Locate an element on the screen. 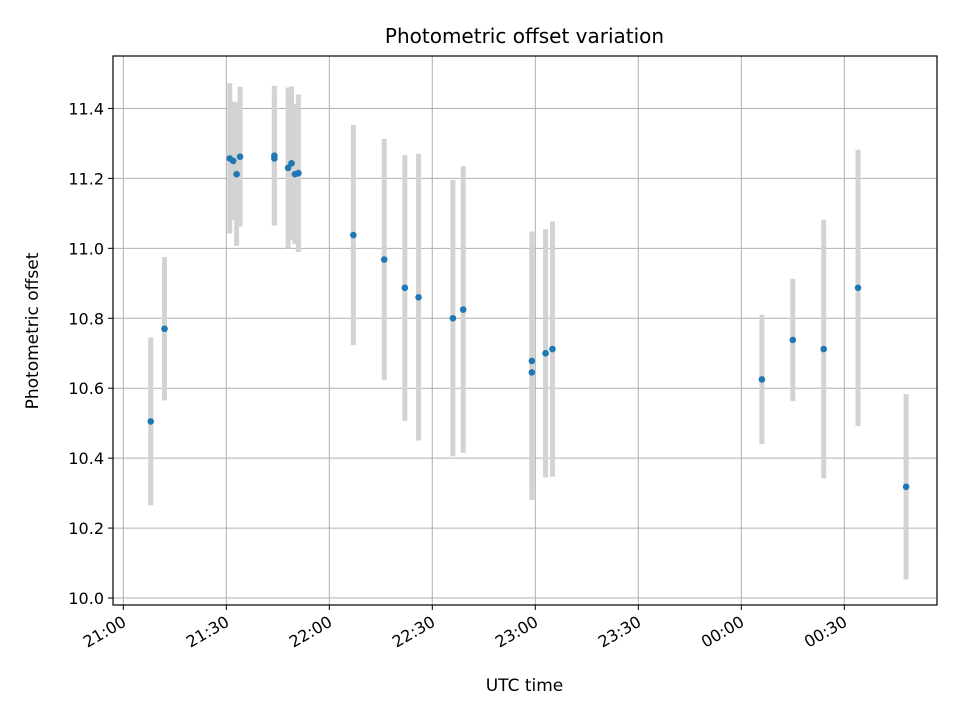 The image size is (960, 720). y-tick-label: 11.2 is located at coordinates (86, 178).